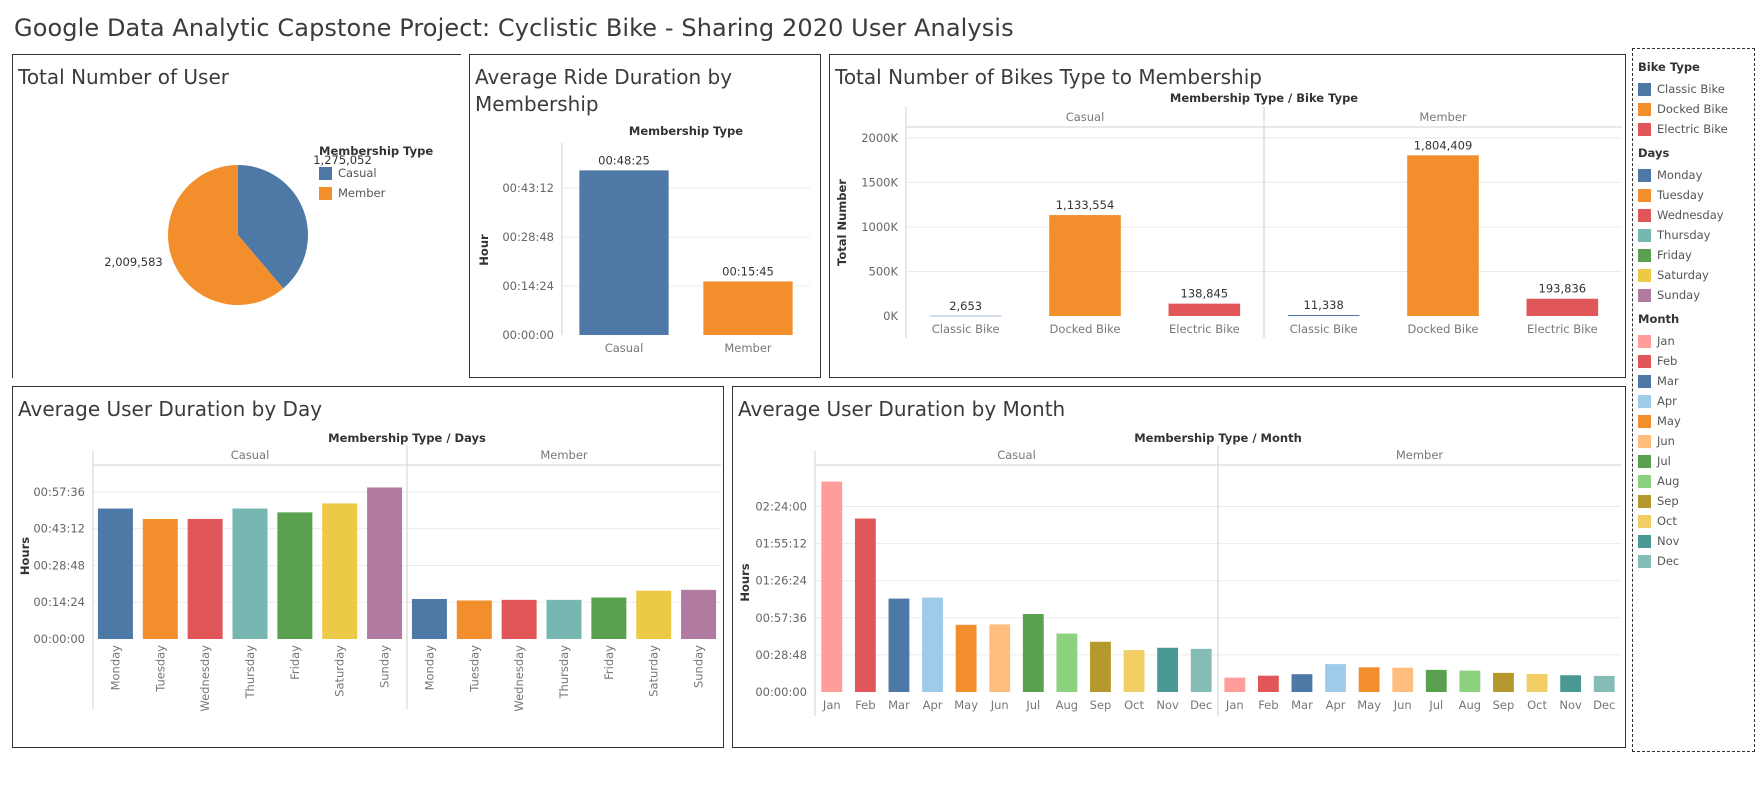  I want to click on legend-item-wednesday: Wednesday, so click(1681, 215).